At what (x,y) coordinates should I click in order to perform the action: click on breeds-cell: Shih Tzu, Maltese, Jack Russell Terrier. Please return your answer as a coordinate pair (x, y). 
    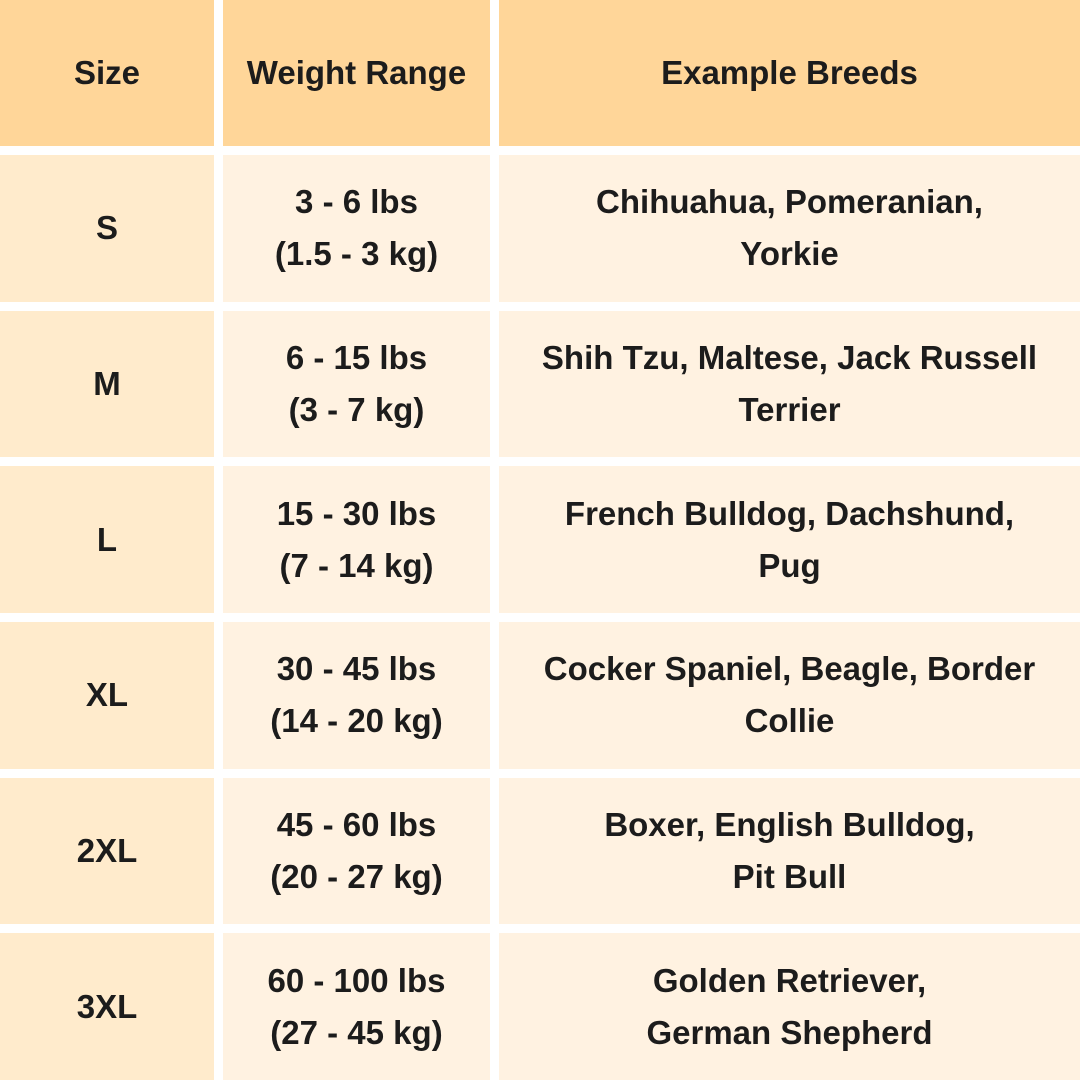
    Looking at the image, I should click on (789, 384).